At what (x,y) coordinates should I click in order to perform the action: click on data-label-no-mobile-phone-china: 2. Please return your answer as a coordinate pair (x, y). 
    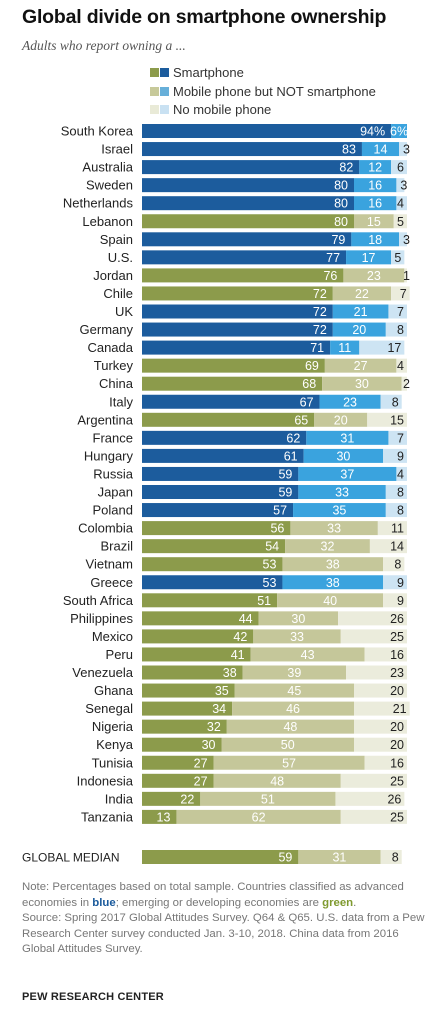
    Looking at the image, I should click on (406, 384).